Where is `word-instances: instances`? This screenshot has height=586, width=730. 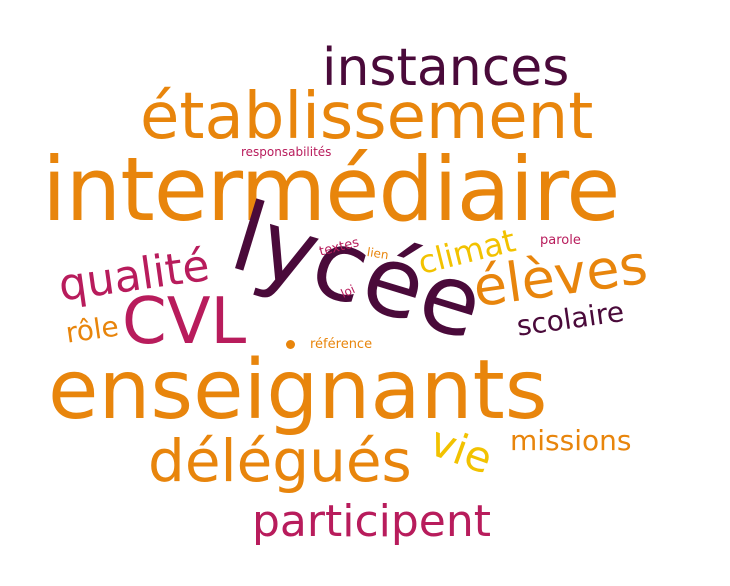 word-instances: instances is located at coordinates (446, 68).